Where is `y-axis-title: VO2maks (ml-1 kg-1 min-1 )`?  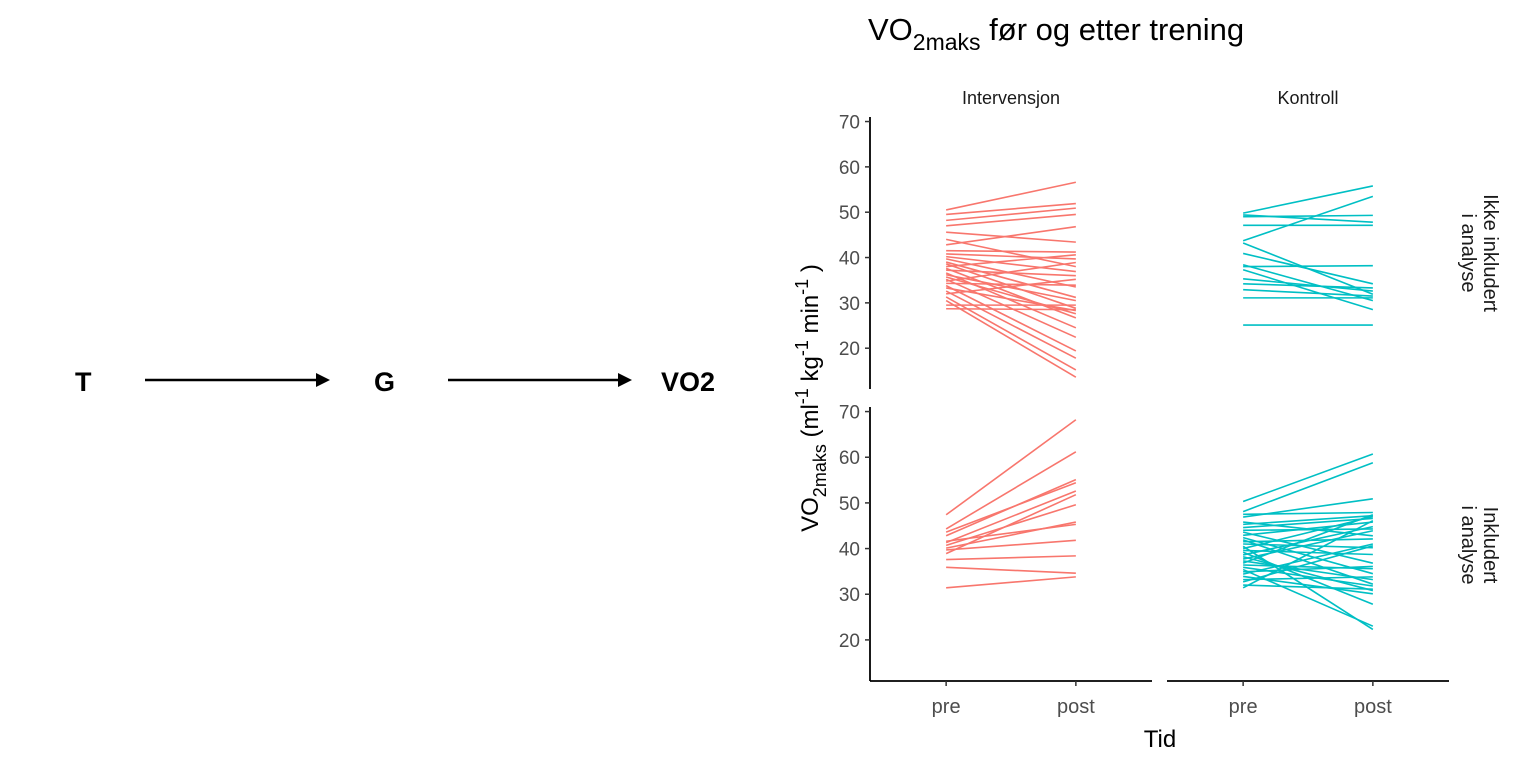 y-axis-title: VO2maks (ml-1 kg-1 min-1 ) is located at coordinates (811, 398).